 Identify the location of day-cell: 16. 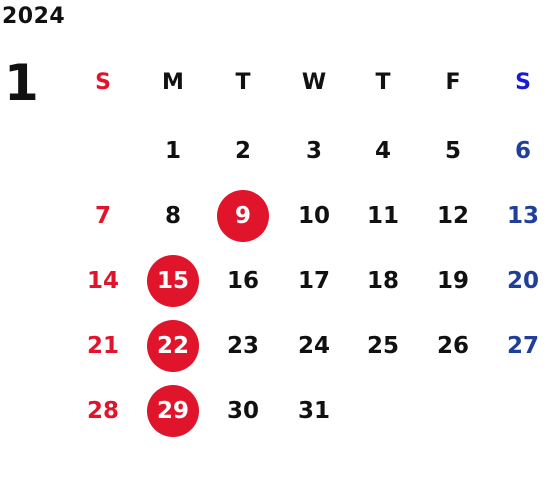
(243, 281).